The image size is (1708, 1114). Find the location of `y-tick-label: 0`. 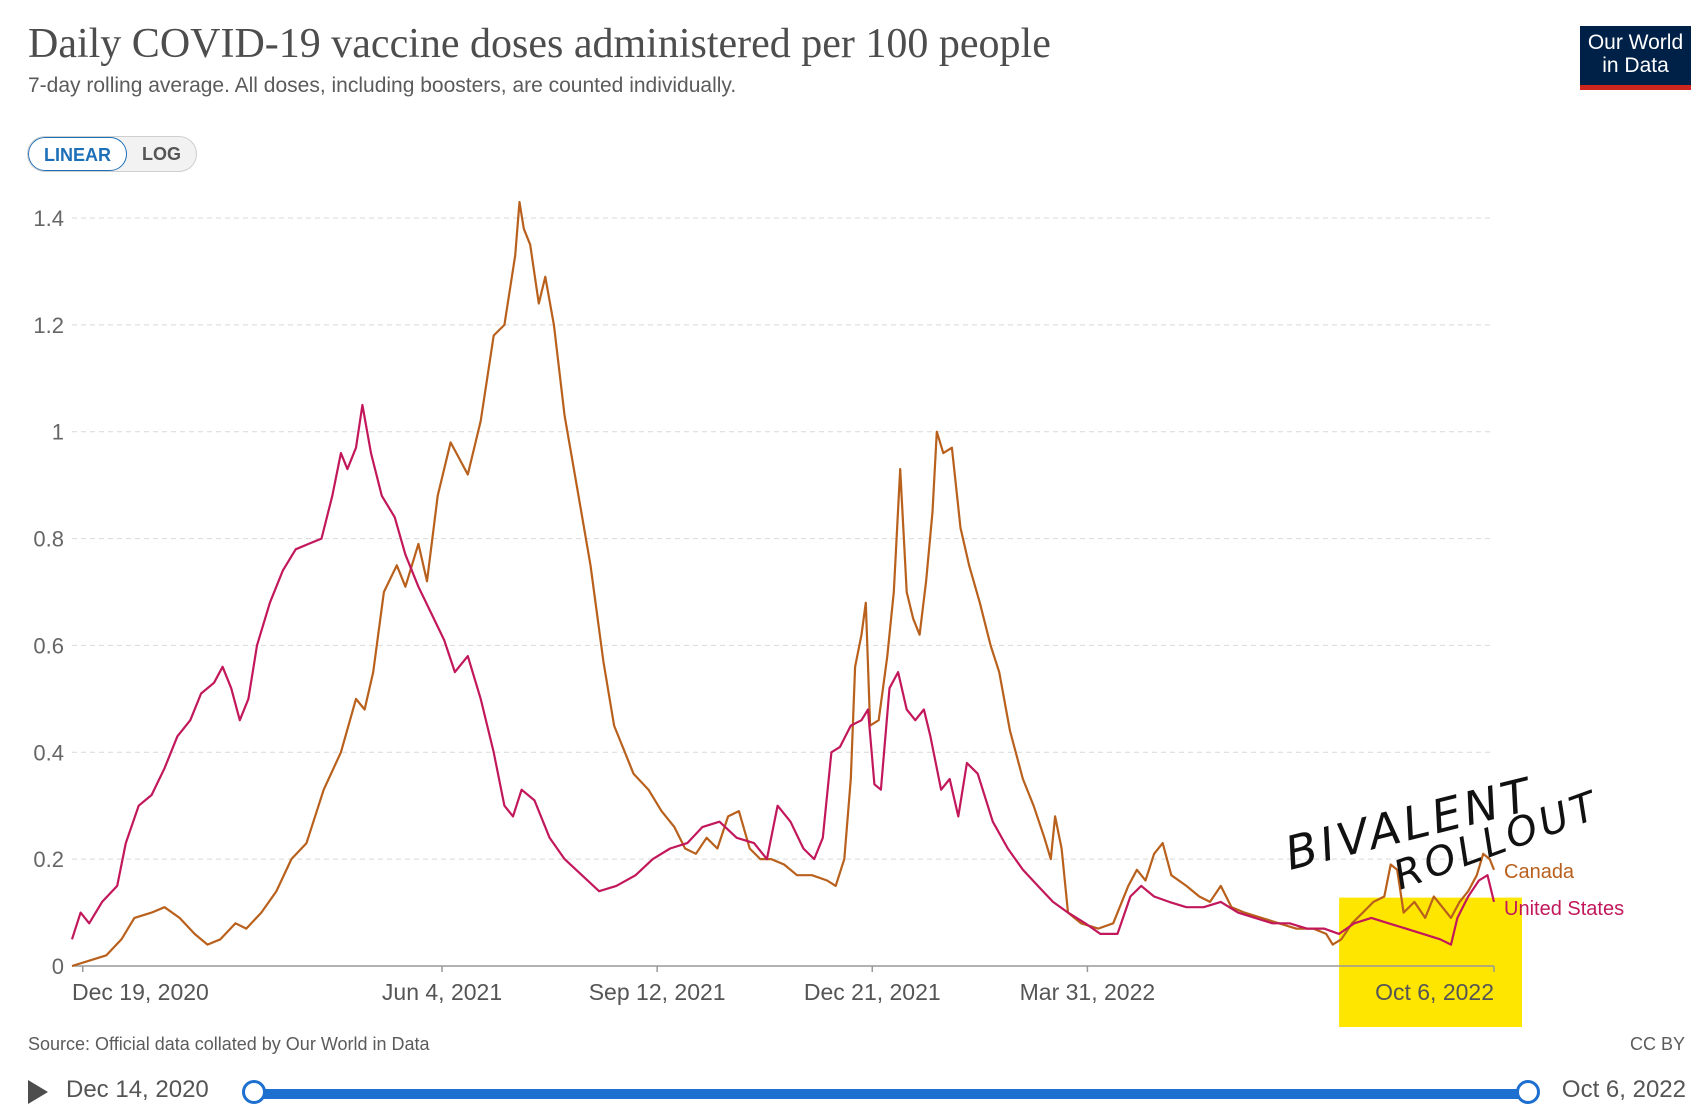

y-tick-label: 0 is located at coordinates (58, 966).